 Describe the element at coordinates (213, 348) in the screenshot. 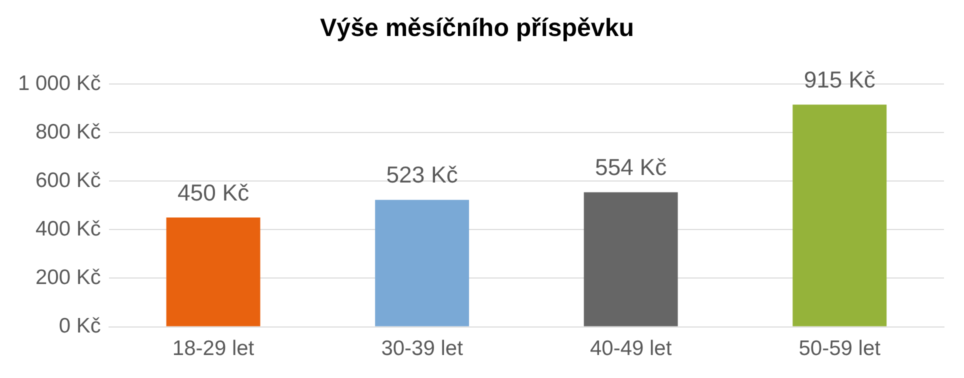

I see `x-tick-label: 18-29 let` at that location.